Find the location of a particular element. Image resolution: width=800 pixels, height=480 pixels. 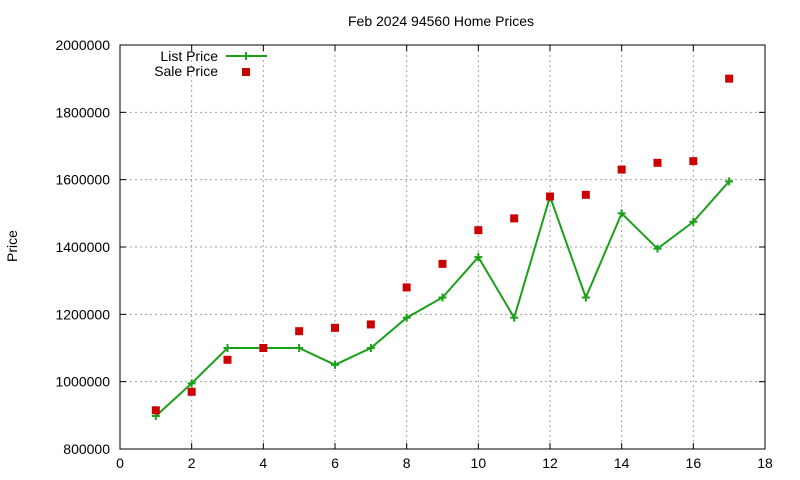

x-tick-label: 8 is located at coordinates (407, 463).